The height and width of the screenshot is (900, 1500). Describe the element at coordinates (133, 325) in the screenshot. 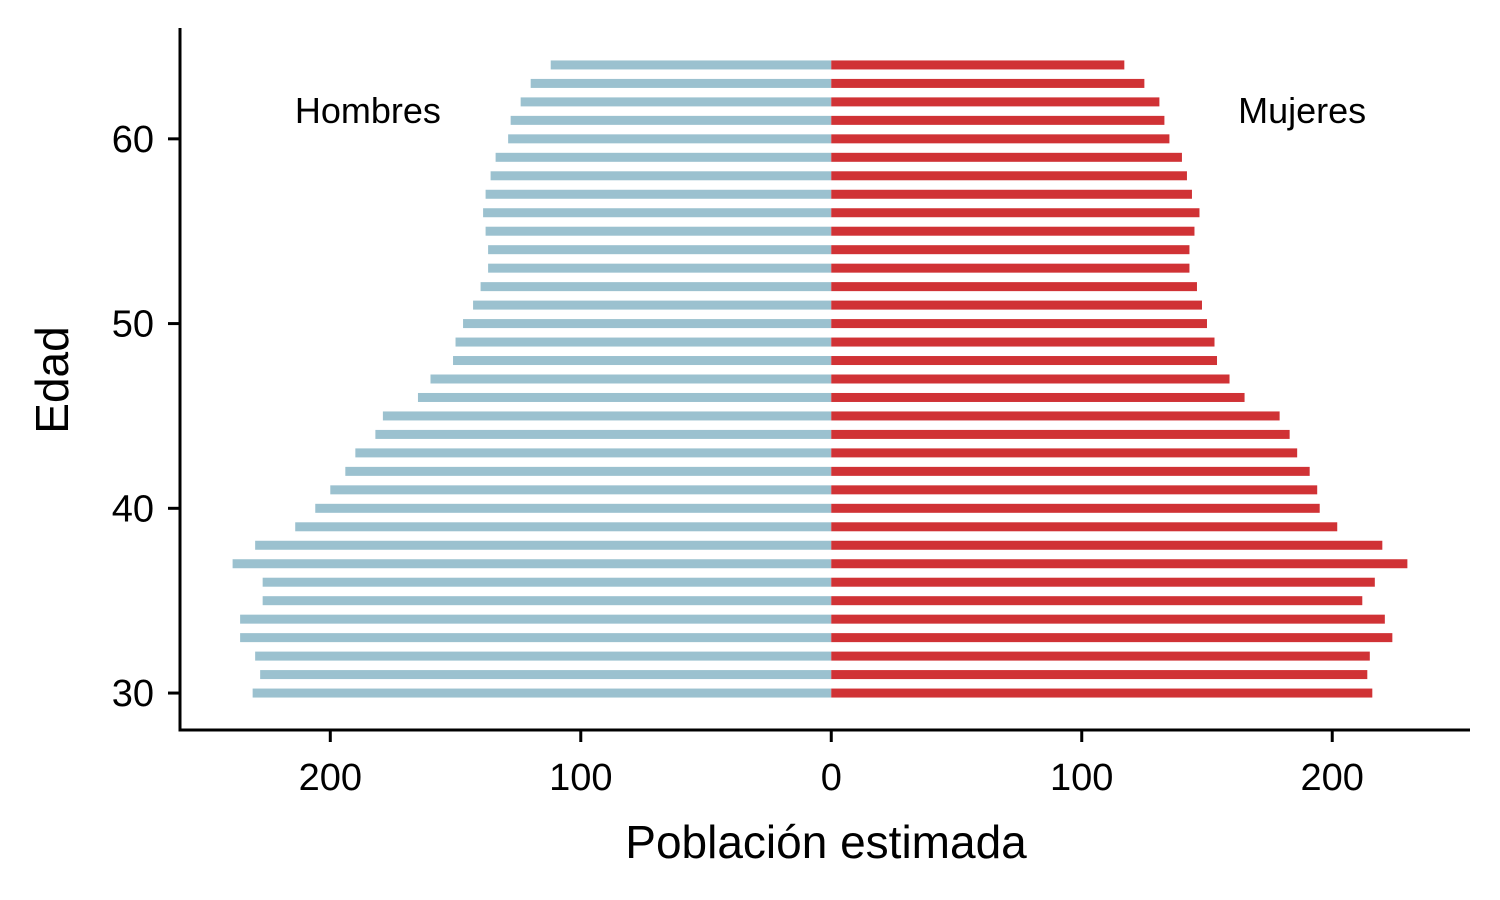

I see `y-tick-label: 50` at that location.